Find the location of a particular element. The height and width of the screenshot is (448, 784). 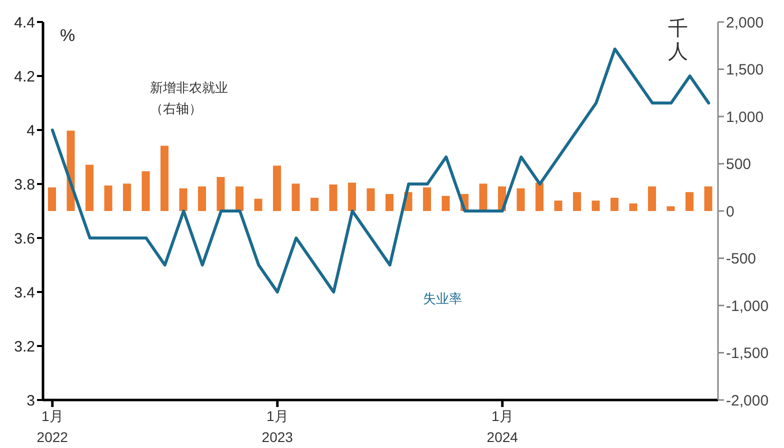

y-tick-label: 3 is located at coordinates (30, 401).